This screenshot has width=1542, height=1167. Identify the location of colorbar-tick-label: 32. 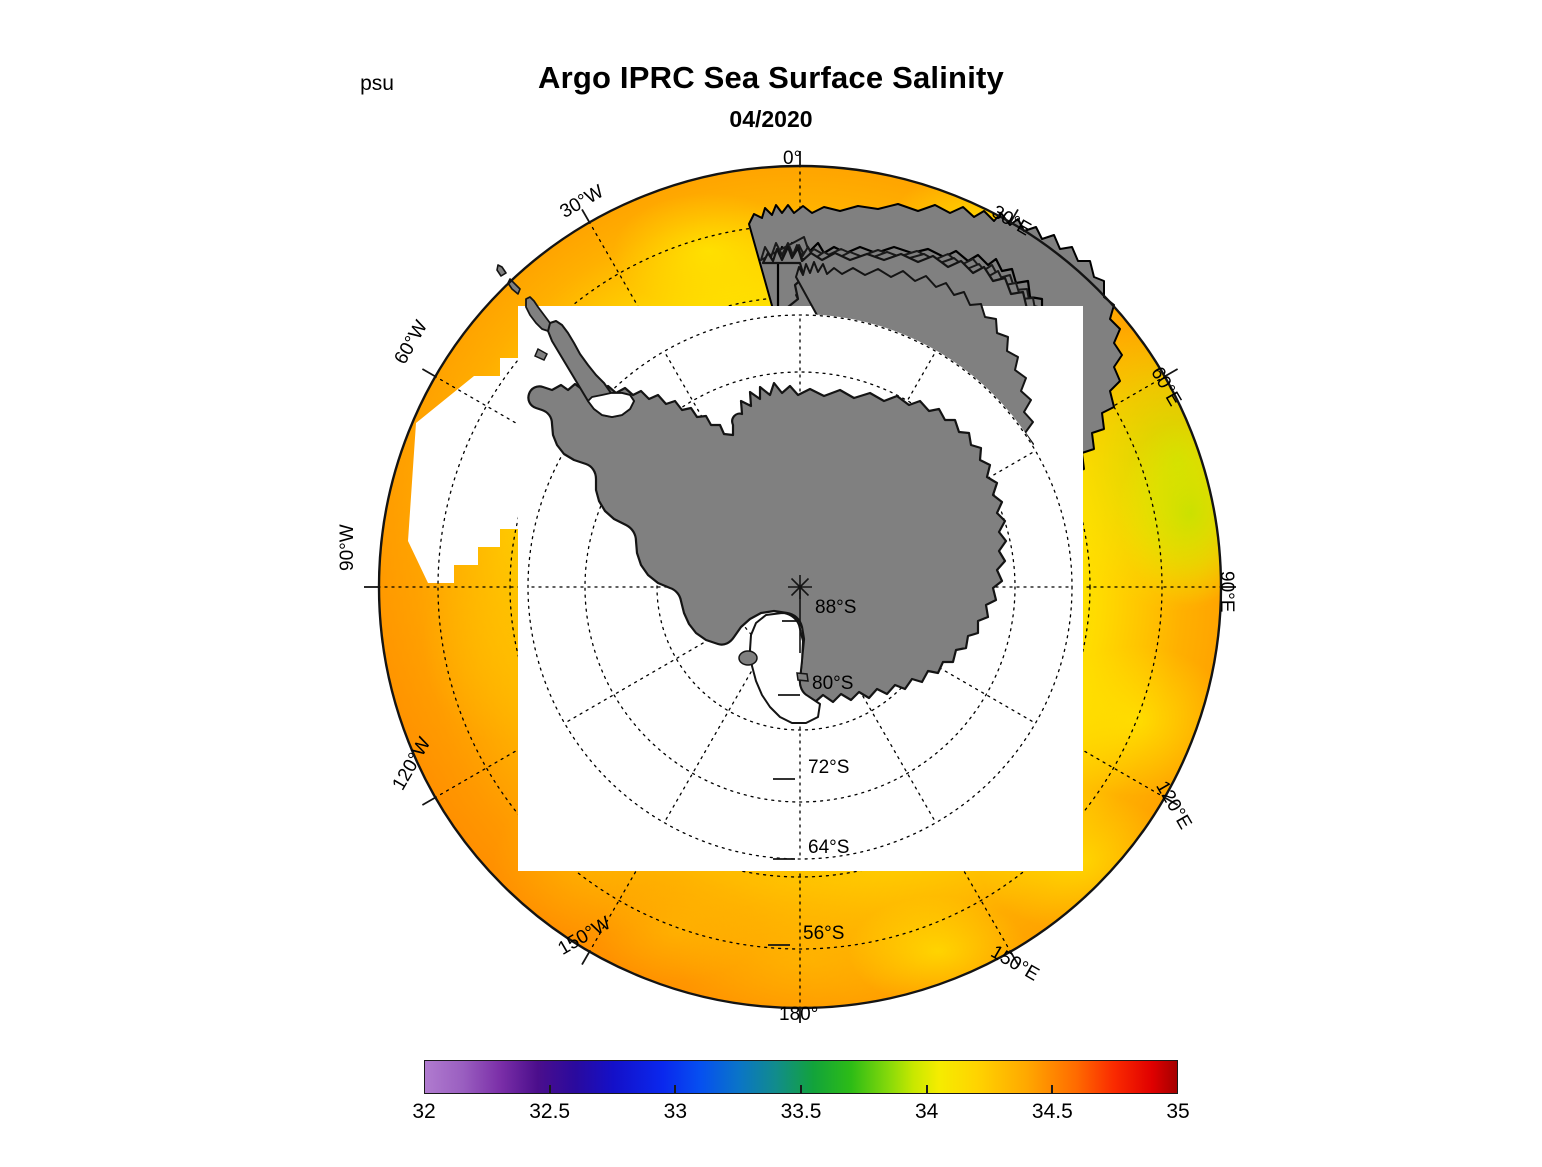
(424, 1111).